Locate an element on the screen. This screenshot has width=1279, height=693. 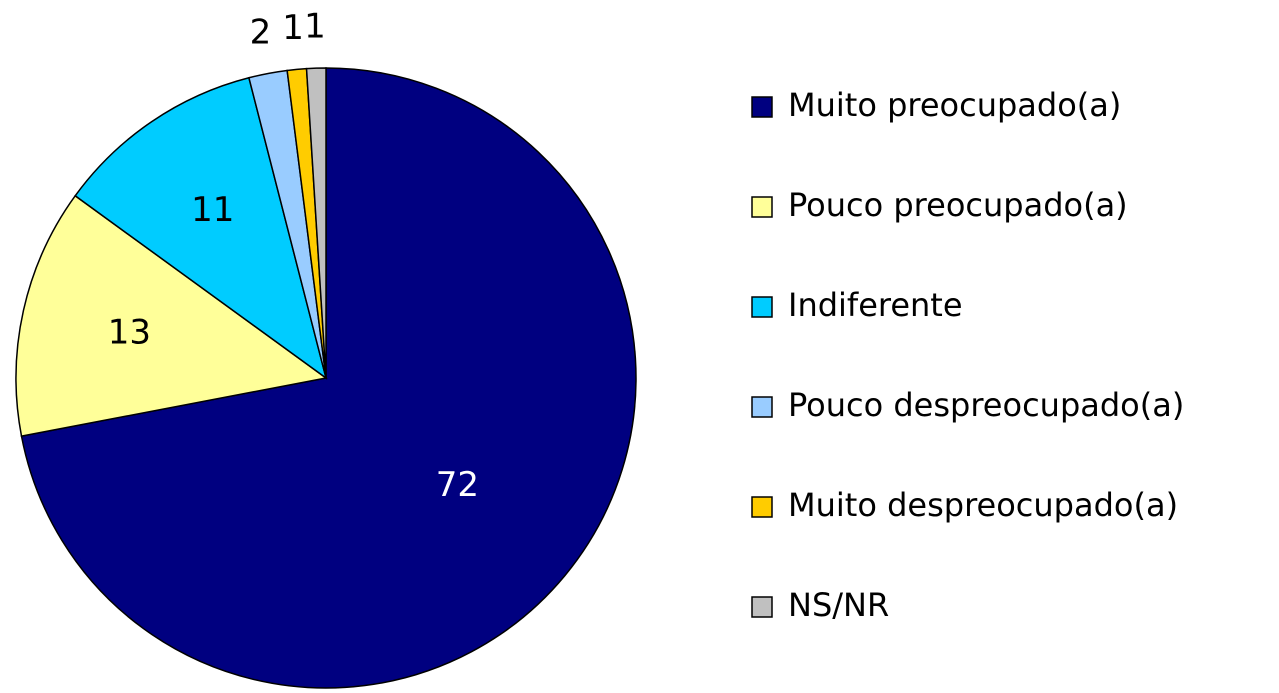
legend-label: Muito preocupado(a) is located at coordinates (954, 105).